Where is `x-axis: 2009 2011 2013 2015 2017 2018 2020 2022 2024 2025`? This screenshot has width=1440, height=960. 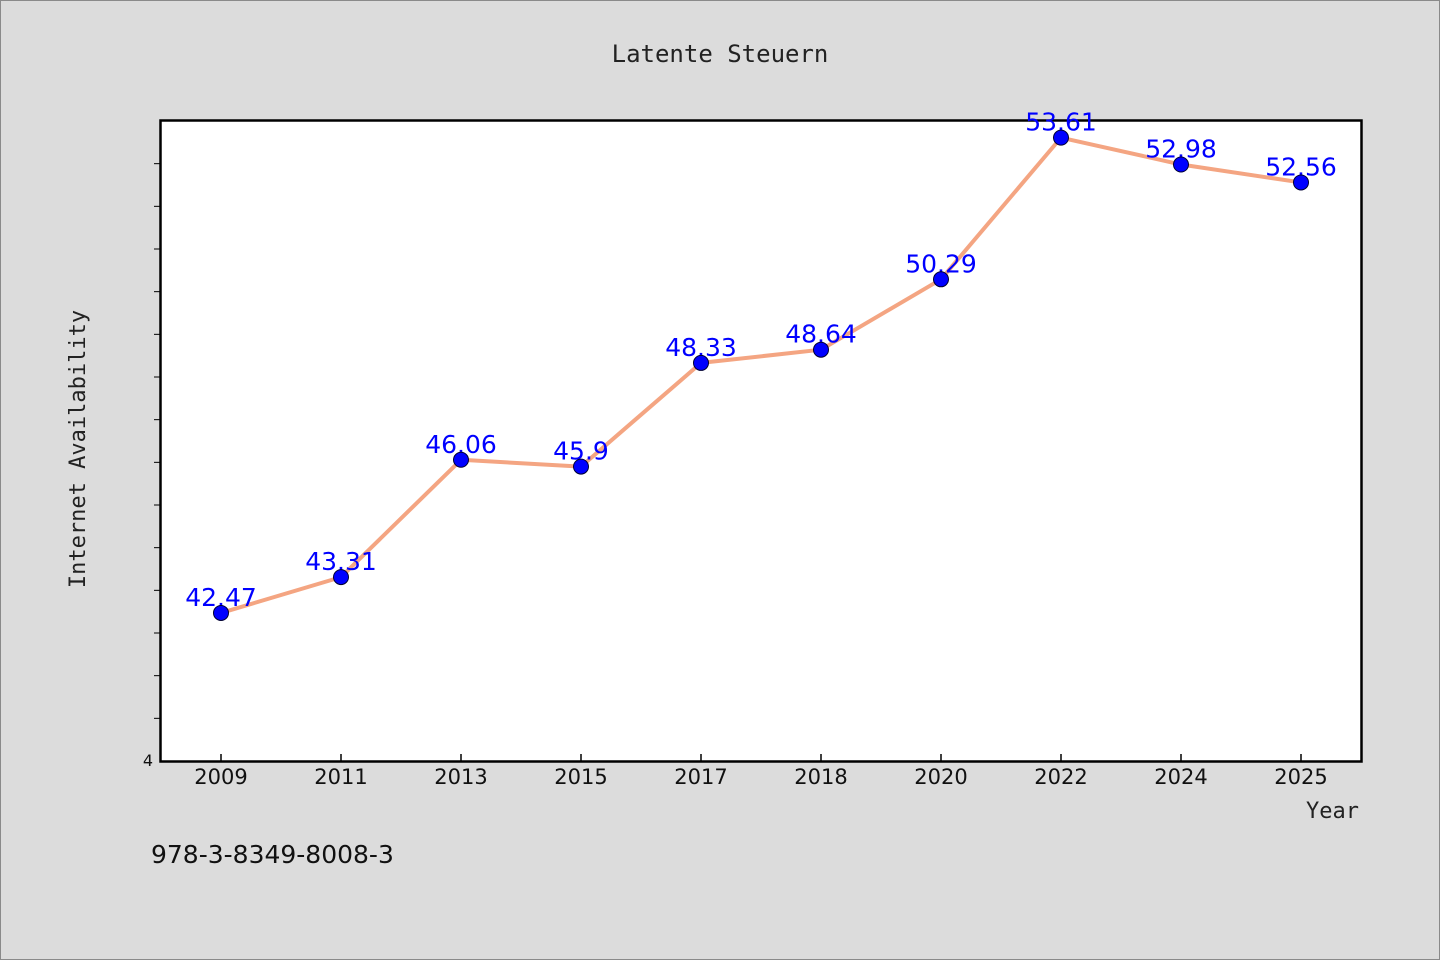 x-axis: 2009 2011 2013 2015 2017 2018 2020 2022 2024 2025 is located at coordinates (761, 771).